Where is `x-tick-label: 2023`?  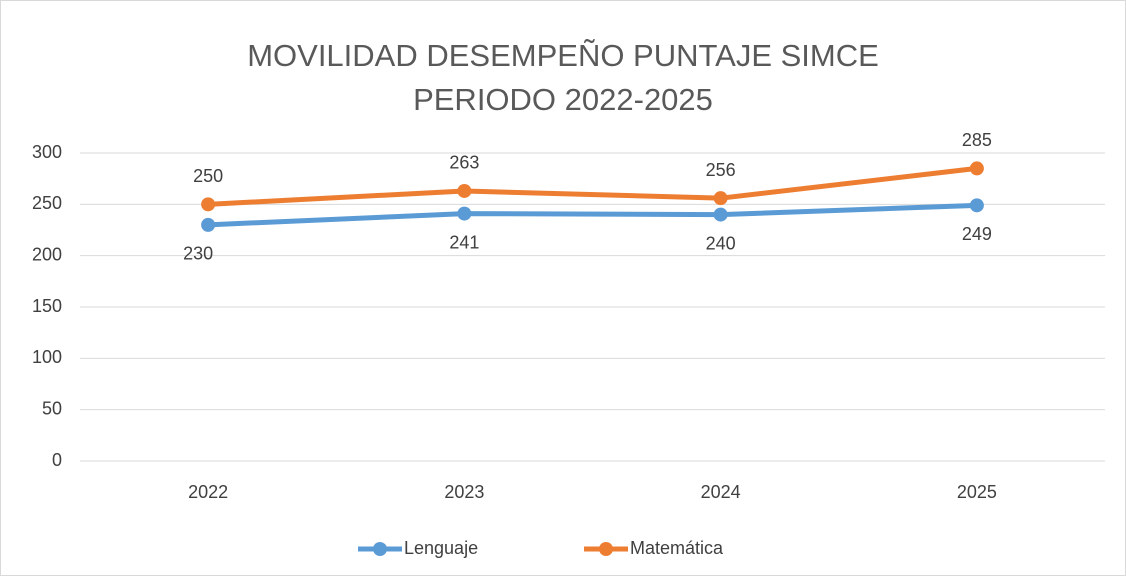 x-tick-label: 2023 is located at coordinates (464, 492).